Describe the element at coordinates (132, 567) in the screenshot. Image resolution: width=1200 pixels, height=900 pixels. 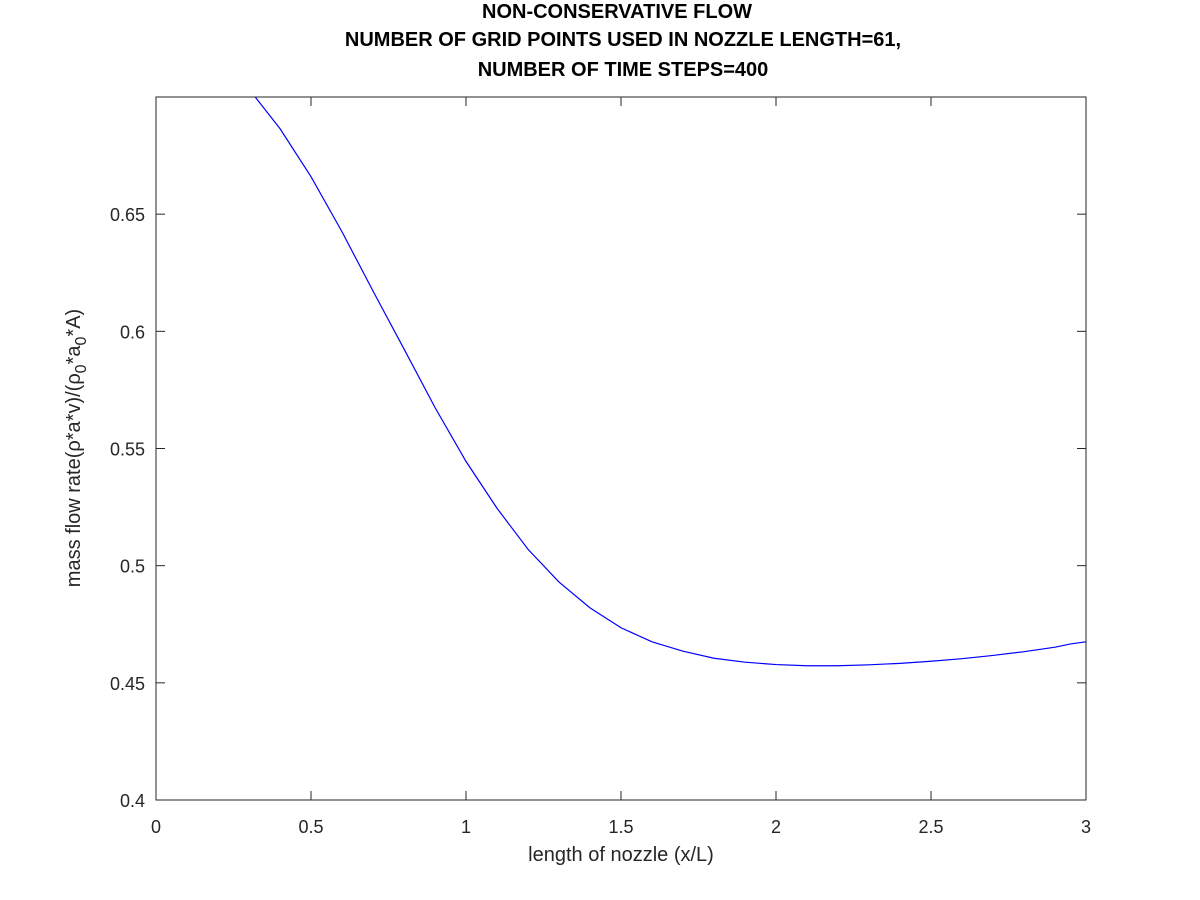
I see `y-tick-label: 0.5` at that location.